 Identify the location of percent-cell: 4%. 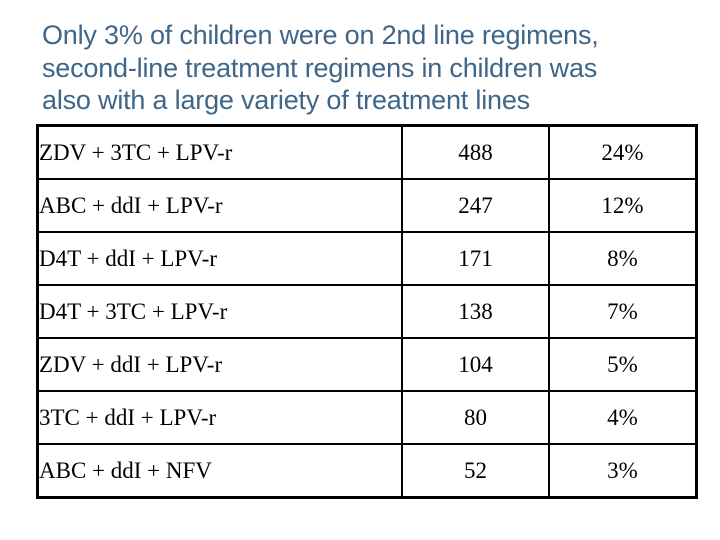
(623, 417).